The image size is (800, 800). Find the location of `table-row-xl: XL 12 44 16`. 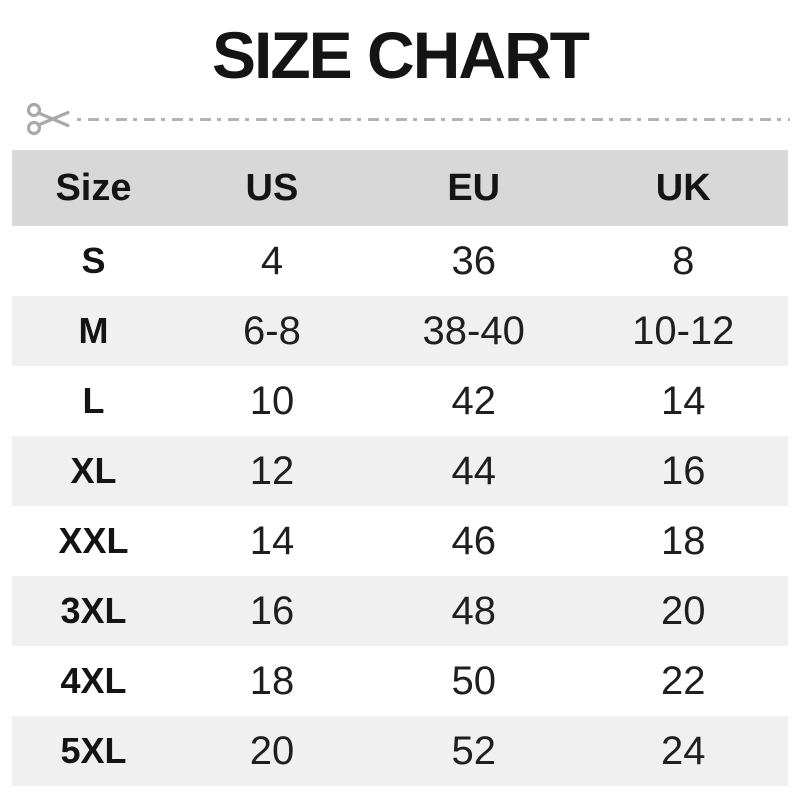

table-row-xl: XL 12 44 16 is located at coordinates (400, 471).